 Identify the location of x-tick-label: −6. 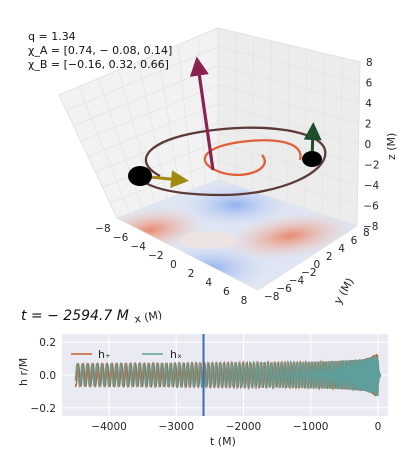
(121, 238).